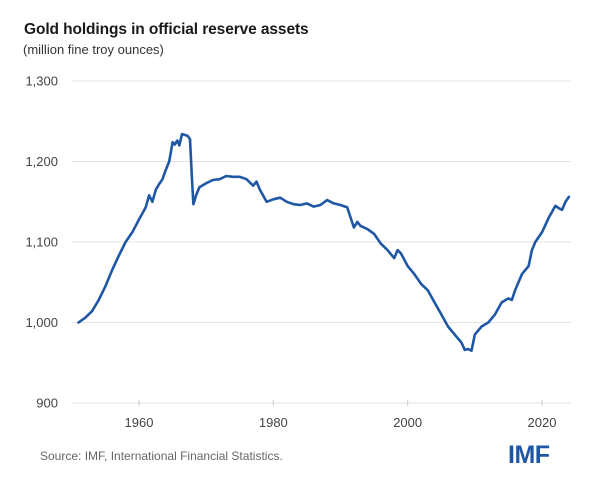  What do you see at coordinates (93, 49) in the screenshot?
I see `chart-subtitle: (million fine troy ounces)` at bounding box center [93, 49].